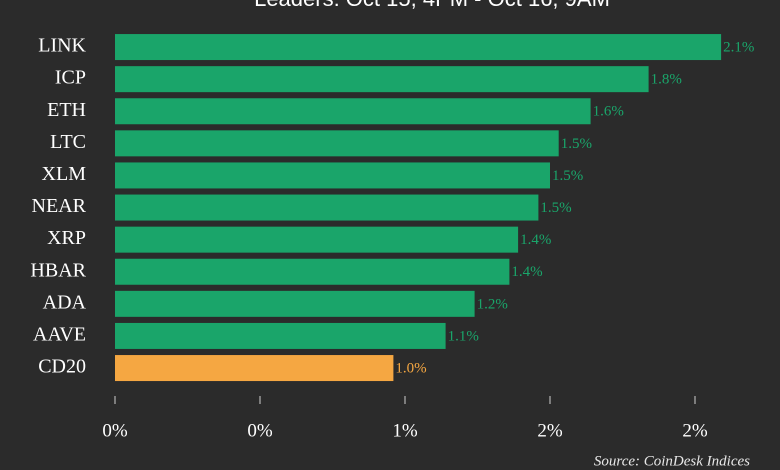 The height and width of the screenshot is (470, 780). What do you see at coordinates (405, 430) in the screenshot?
I see `x-tick-label: 1%` at bounding box center [405, 430].